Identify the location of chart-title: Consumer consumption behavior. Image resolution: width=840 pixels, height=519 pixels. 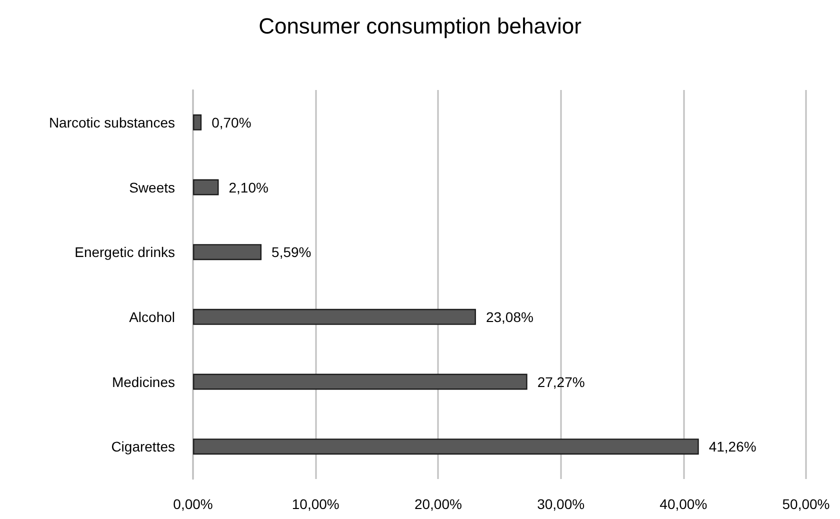
(420, 26).